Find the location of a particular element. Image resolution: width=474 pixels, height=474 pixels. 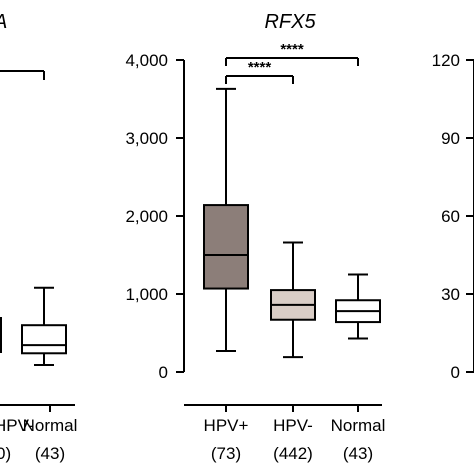

right-y-ticks: 0 30 60 90 120 is located at coordinates (453, 216).